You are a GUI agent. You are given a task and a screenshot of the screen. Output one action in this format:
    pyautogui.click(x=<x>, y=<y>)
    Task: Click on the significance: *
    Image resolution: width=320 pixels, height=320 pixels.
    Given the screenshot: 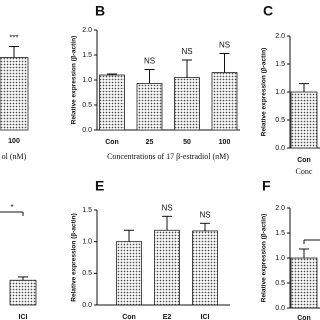 What is the action you would take?
    pyautogui.click(x=11, y=207)
    